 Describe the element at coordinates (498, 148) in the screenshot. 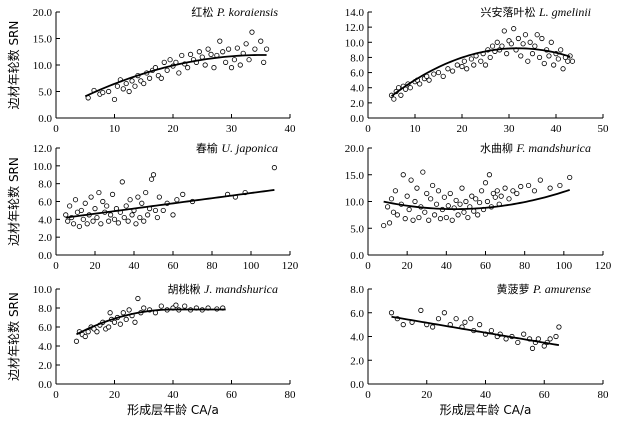

I see `panel-title-cn: 水曲柳` at that location.